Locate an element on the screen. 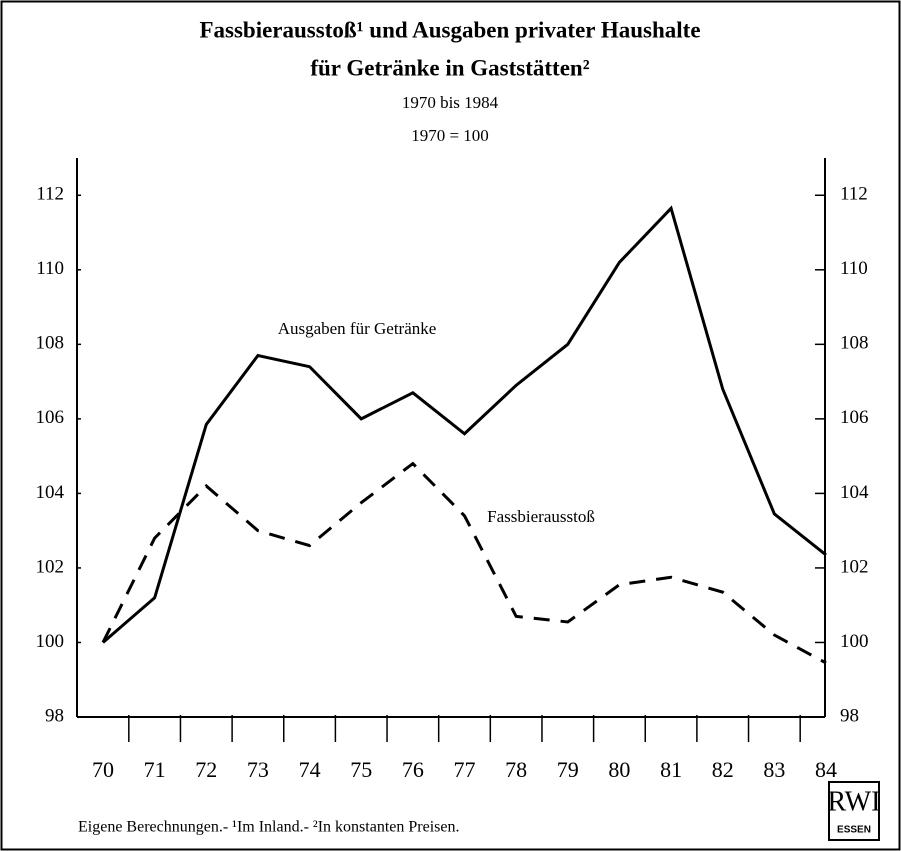  y-tick-label: 108 is located at coordinates (50, 343).